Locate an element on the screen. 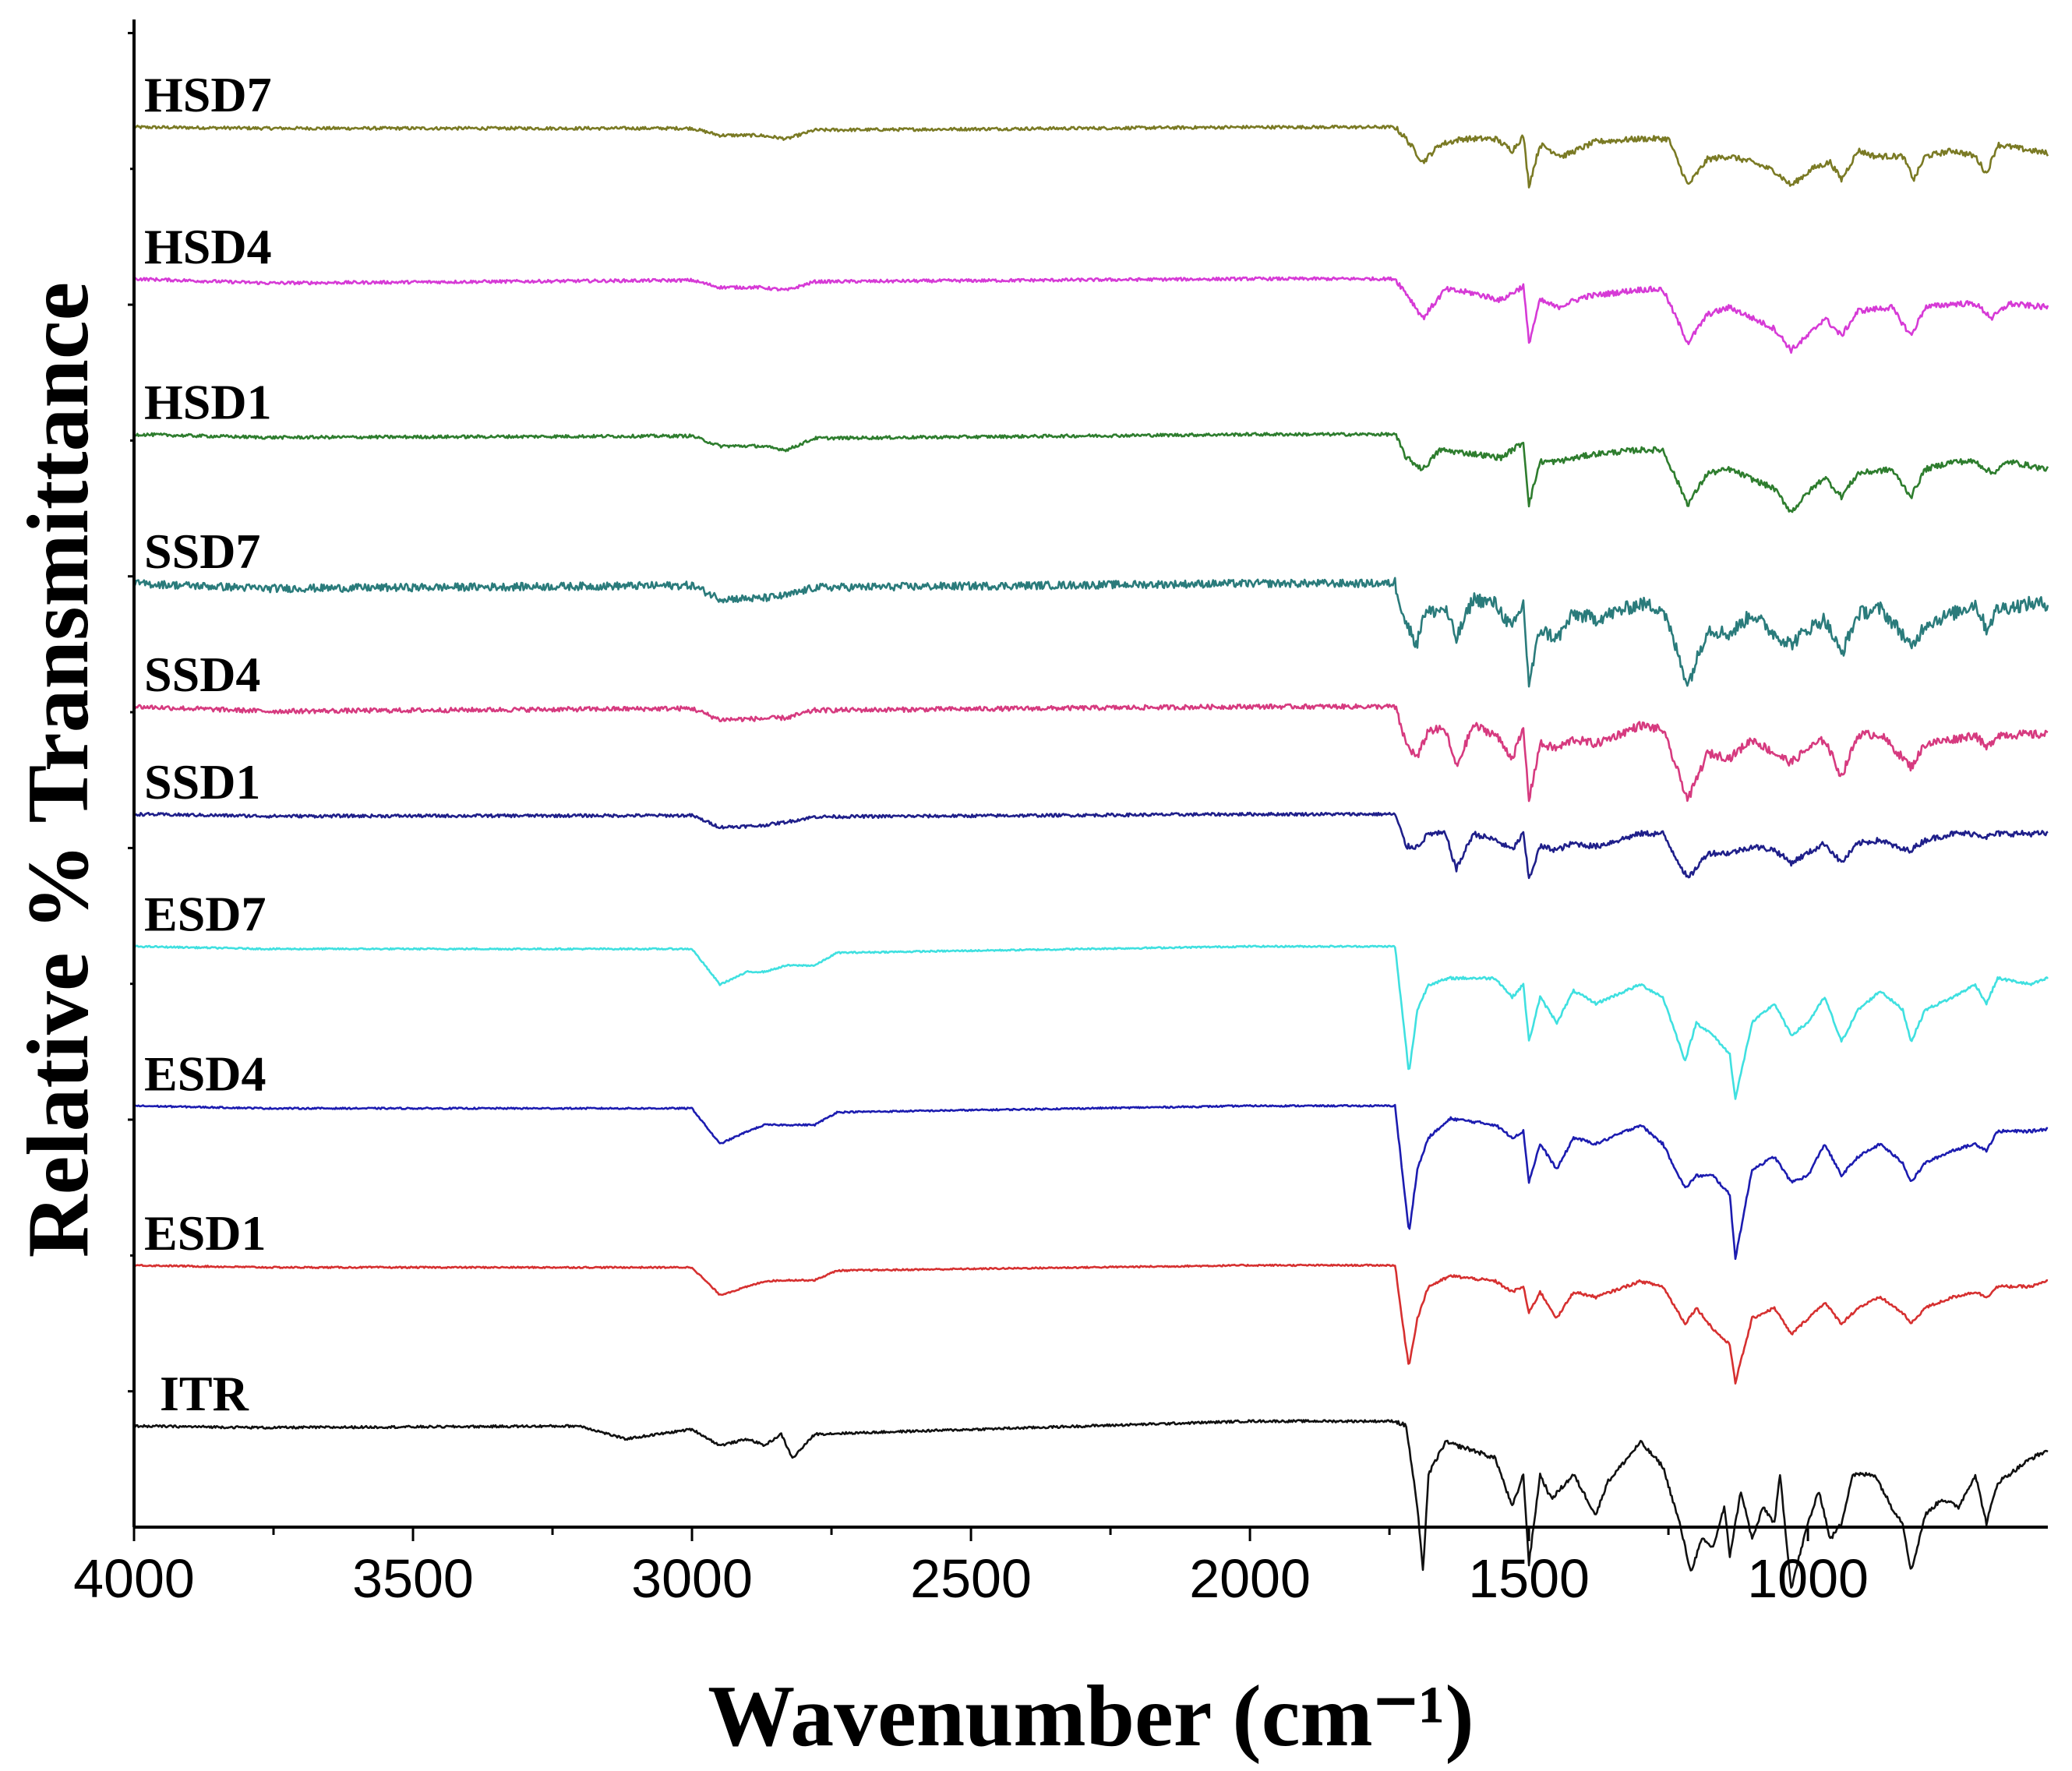 The image size is (2072, 1771). series-label-itr: ITR is located at coordinates (204, 1393).